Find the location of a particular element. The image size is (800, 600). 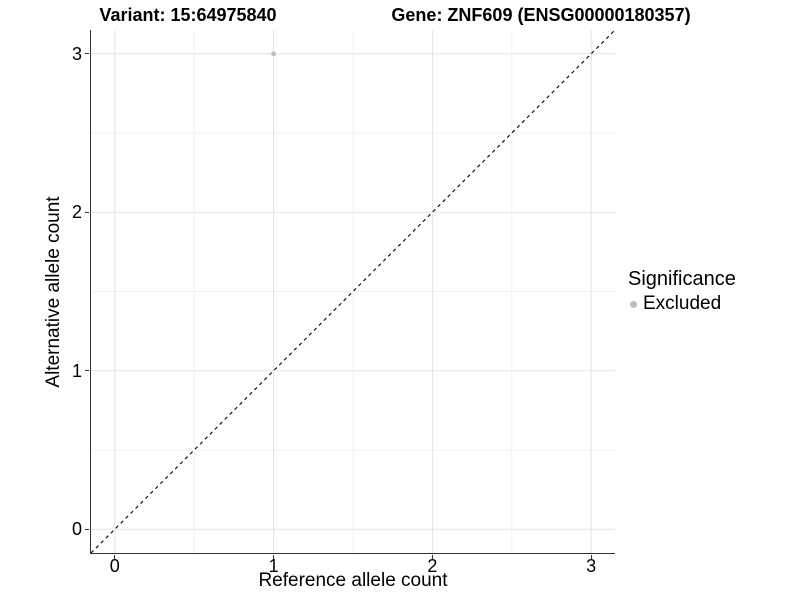

legend: Significance Excluded is located at coordinates (682, 291).